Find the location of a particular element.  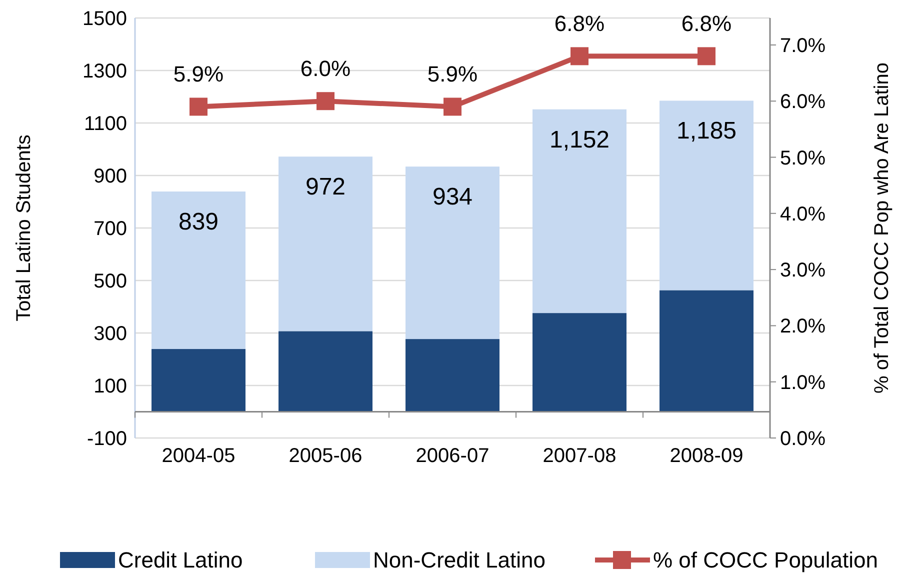

y-tick-label: 100 is located at coordinates (110, 387).